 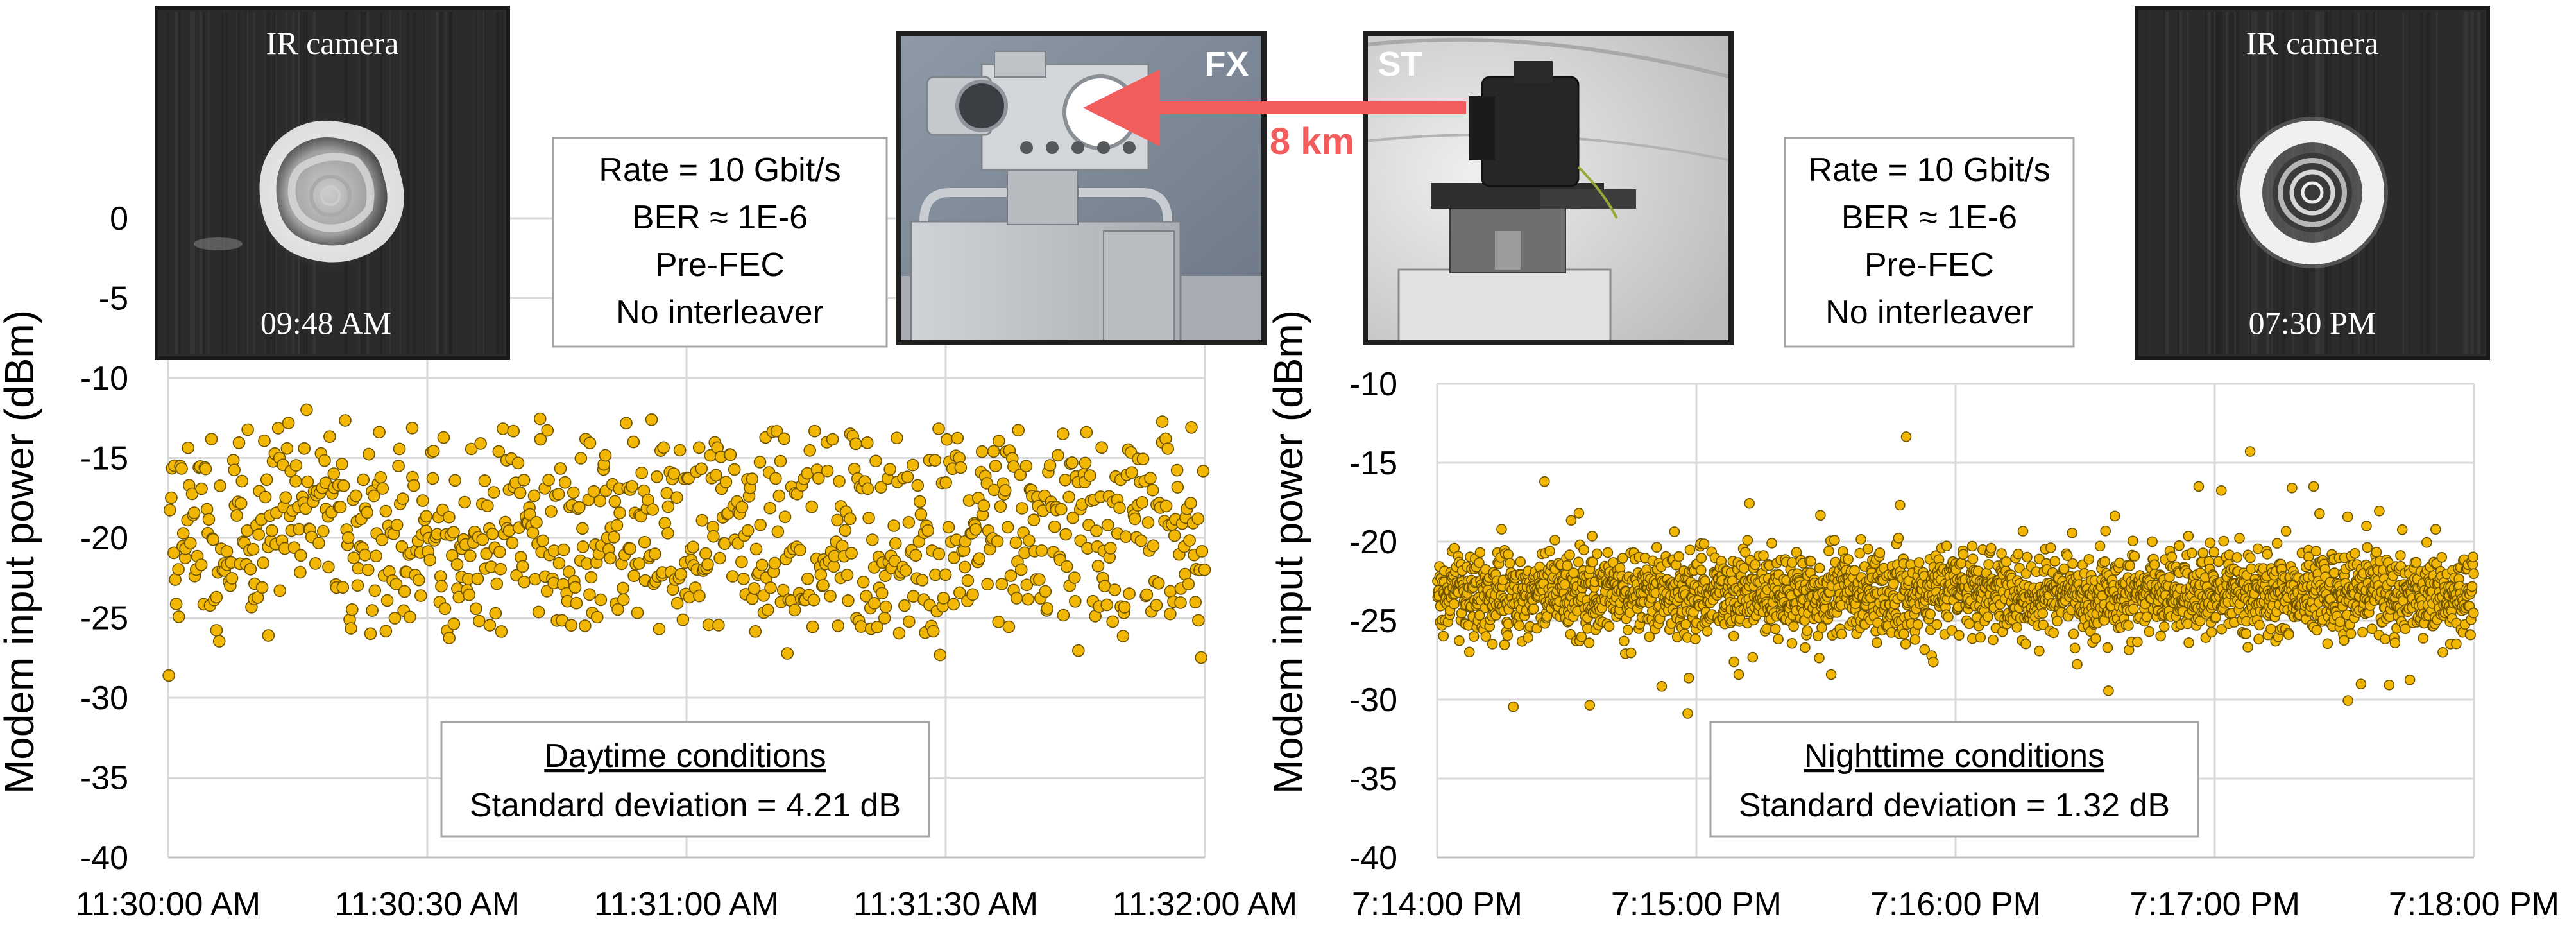 What do you see at coordinates (104, 538) in the screenshot?
I see `daytime-y-tick-labels: 0 -5 -10 -15 -20 -25 -30 -35 -40` at bounding box center [104, 538].